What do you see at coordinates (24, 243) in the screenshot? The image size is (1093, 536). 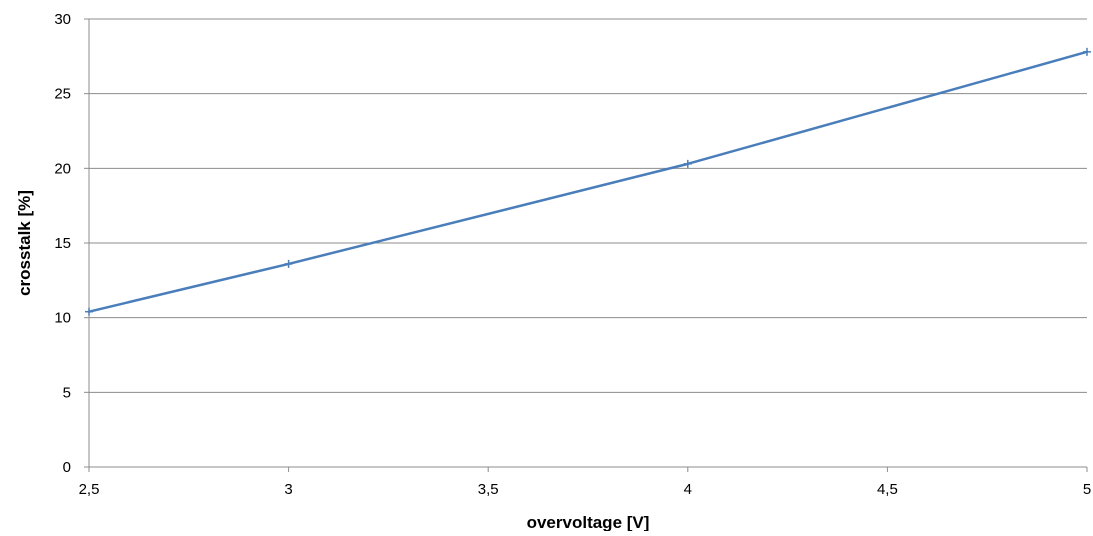 I see `y-axis-title: crosstalk [%]` at bounding box center [24, 243].